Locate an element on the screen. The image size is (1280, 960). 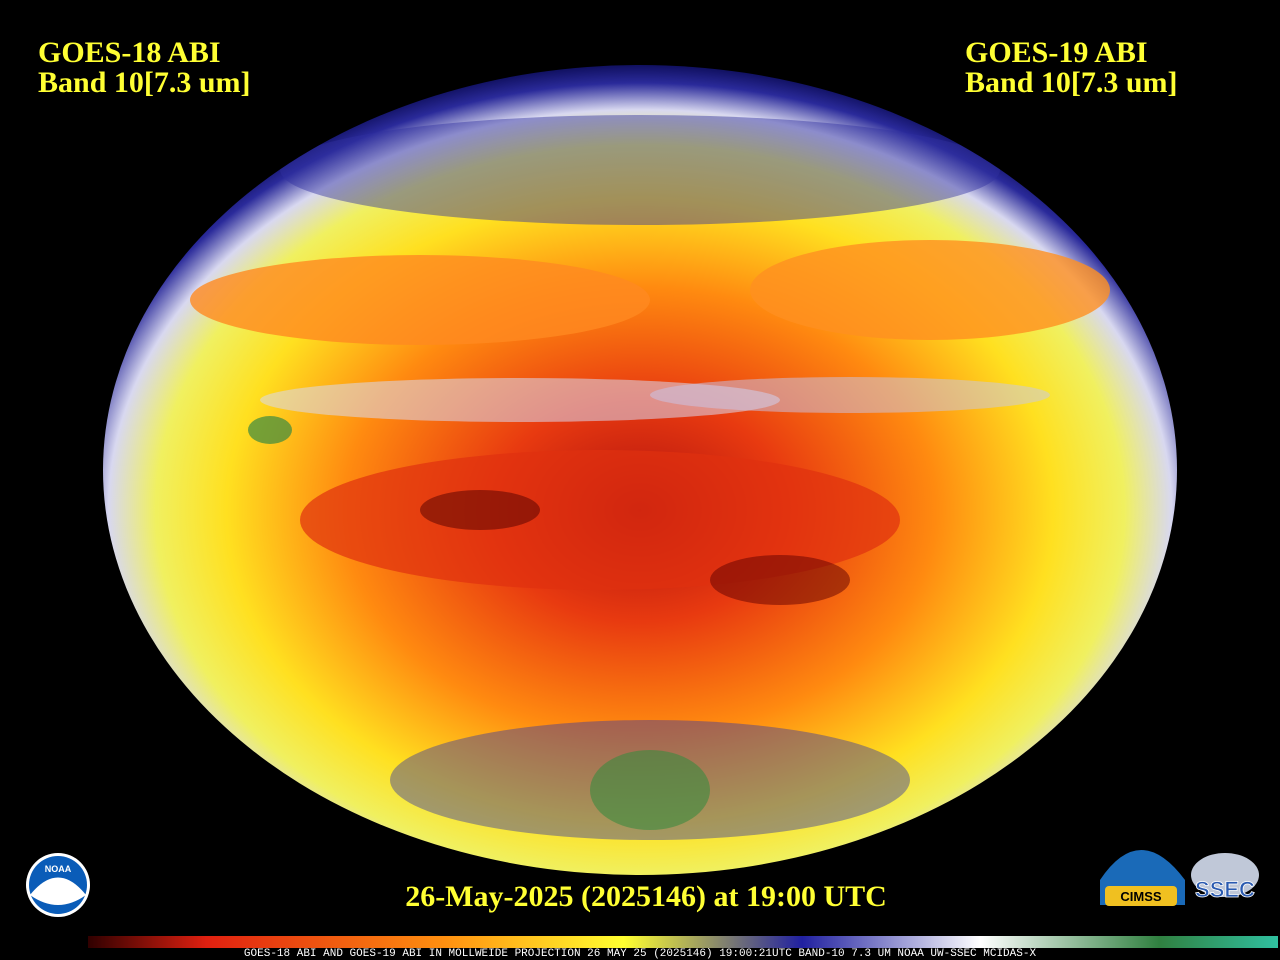
right-band: Band 10[7.3 um] is located at coordinates (1071, 82).